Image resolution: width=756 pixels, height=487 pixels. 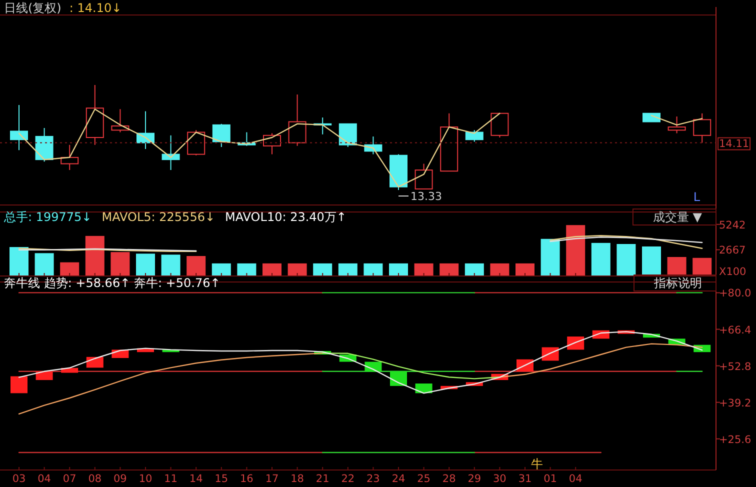 I want to click on x-tick-label: 21, so click(x=323, y=479).